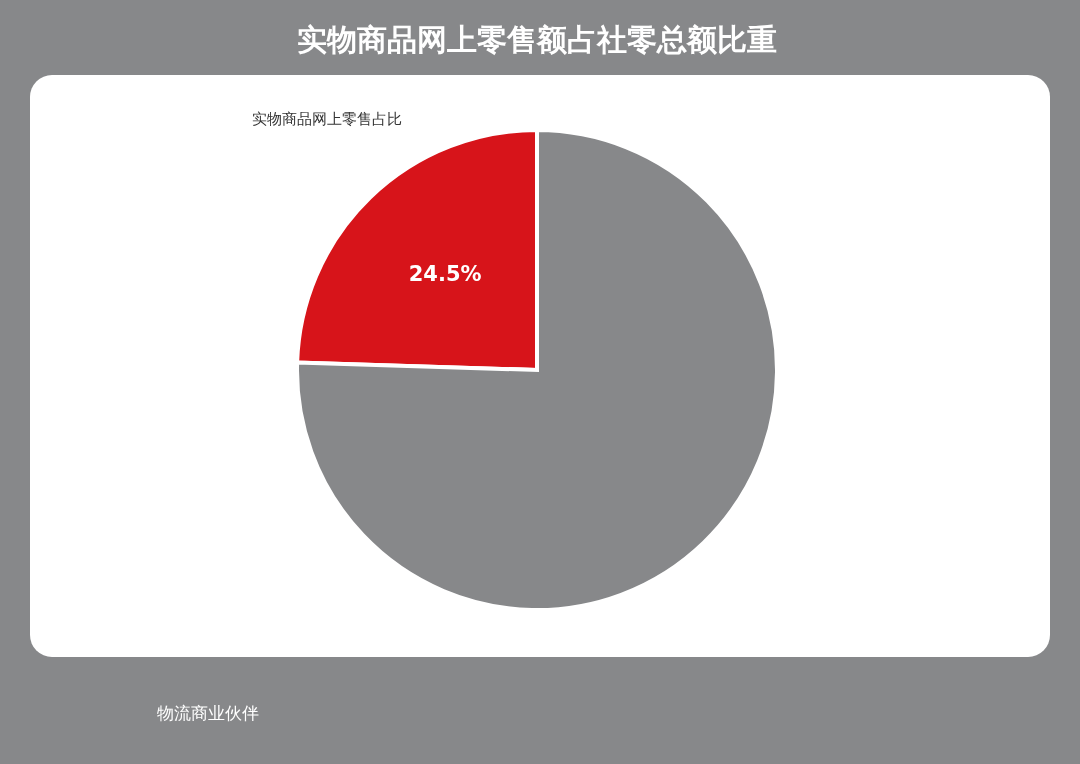  I want to click on data-label: 24.5%, so click(445, 274).